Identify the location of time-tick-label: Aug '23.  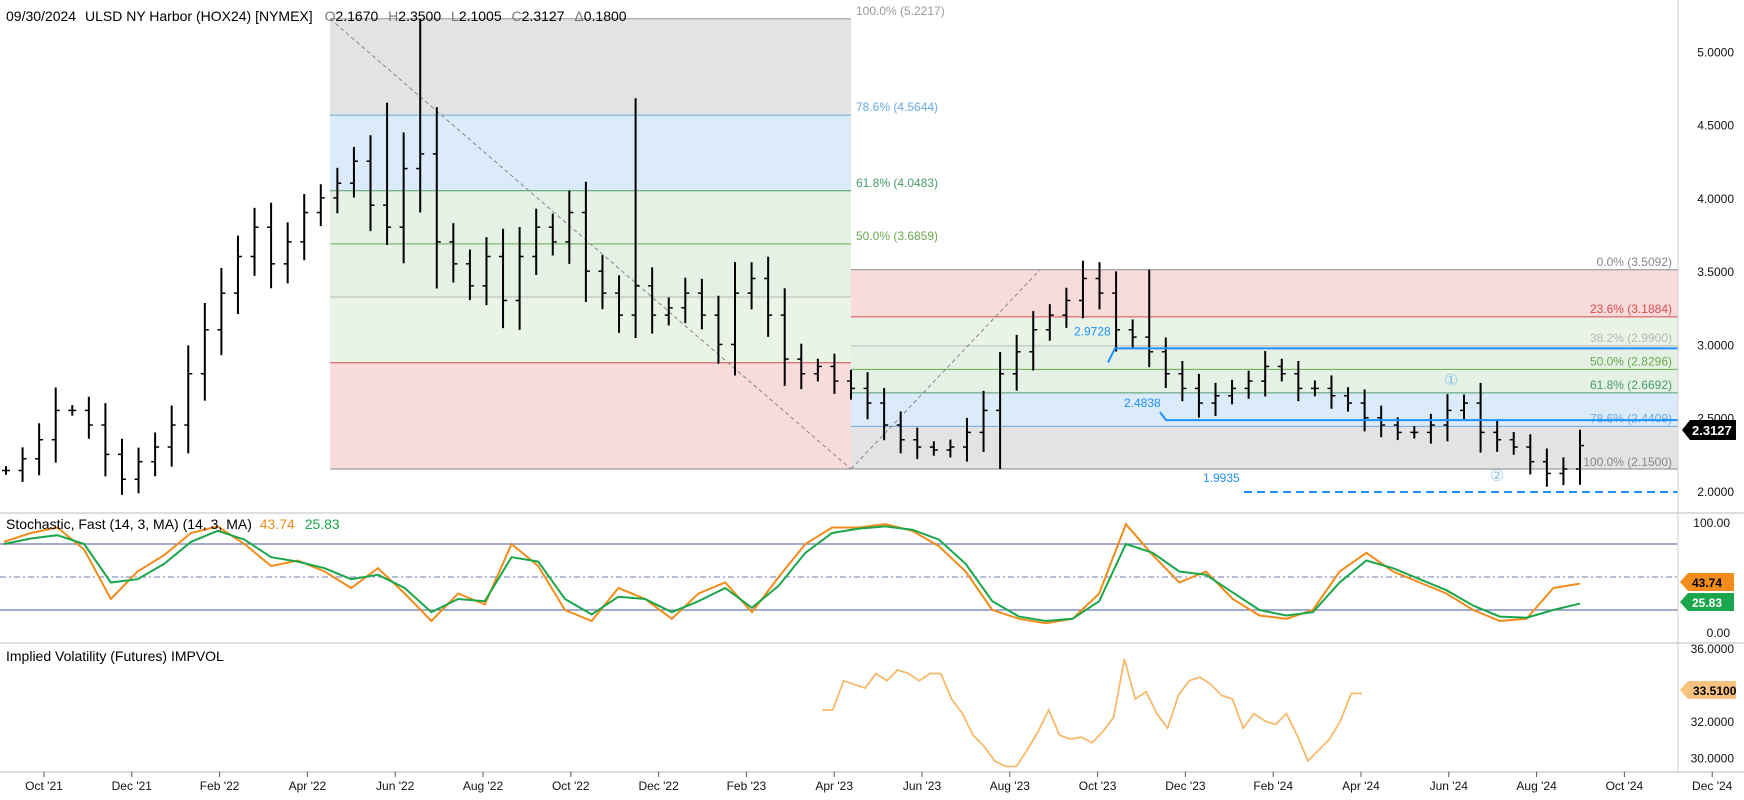
(1010, 786).